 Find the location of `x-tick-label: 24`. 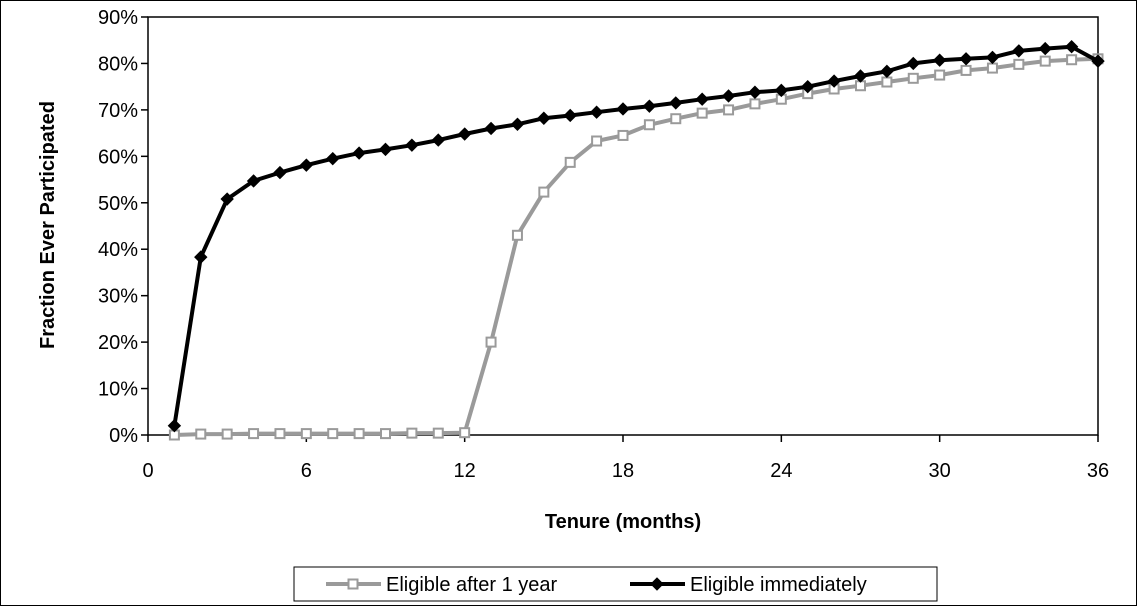

x-tick-label: 24 is located at coordinates (781, 471).